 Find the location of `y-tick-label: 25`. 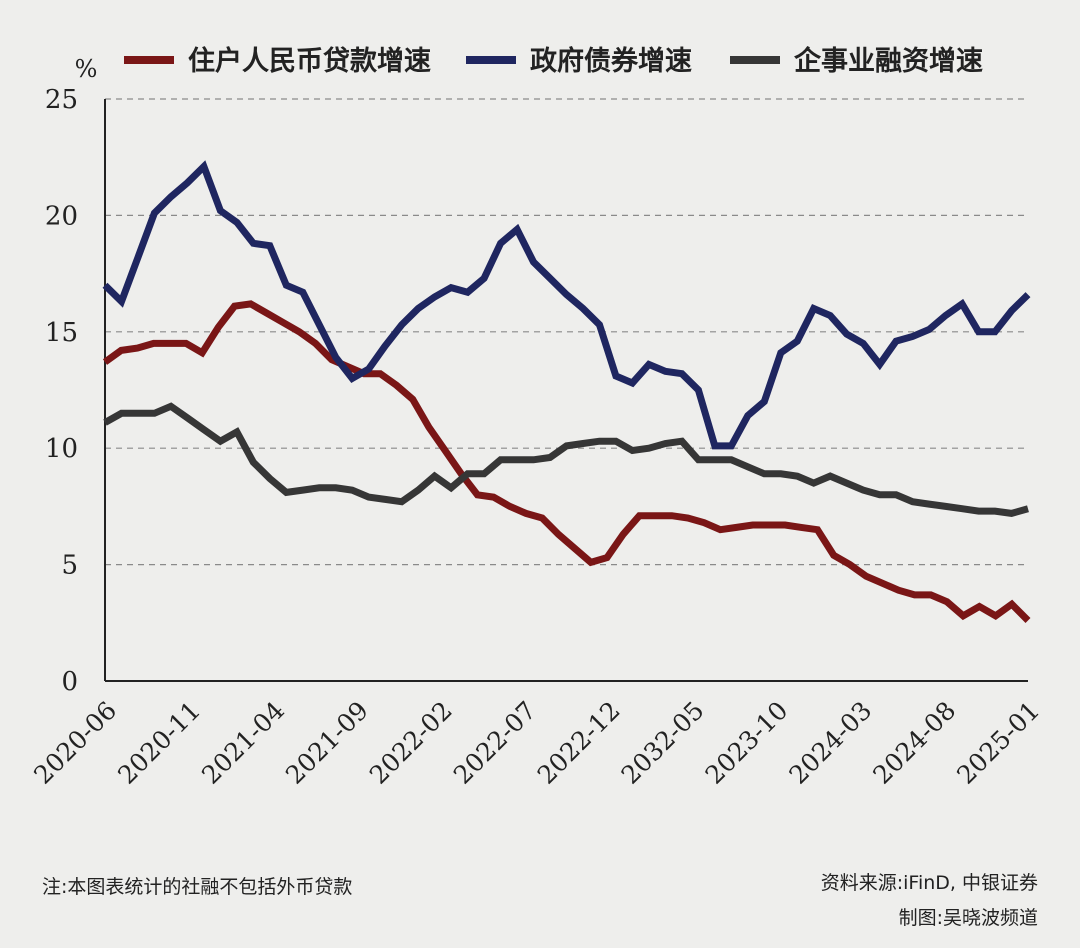

y-tick-label: 25 is located at coordinates (61, 100).